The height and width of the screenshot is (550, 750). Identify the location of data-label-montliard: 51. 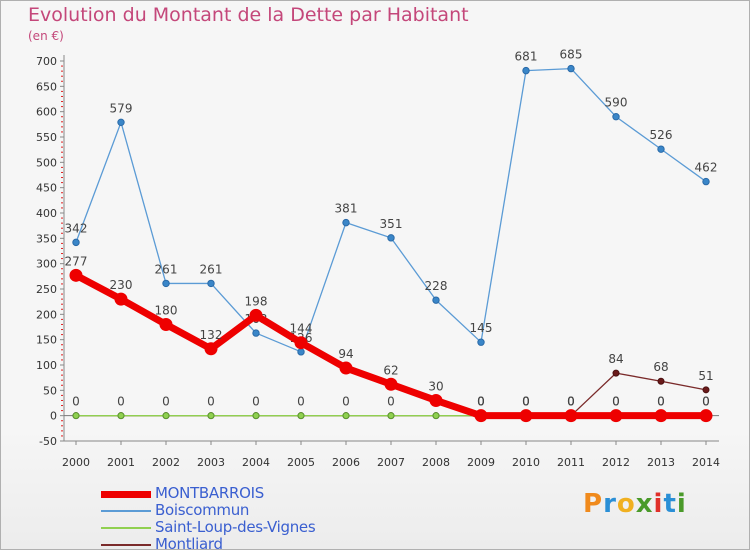
(705, 376).